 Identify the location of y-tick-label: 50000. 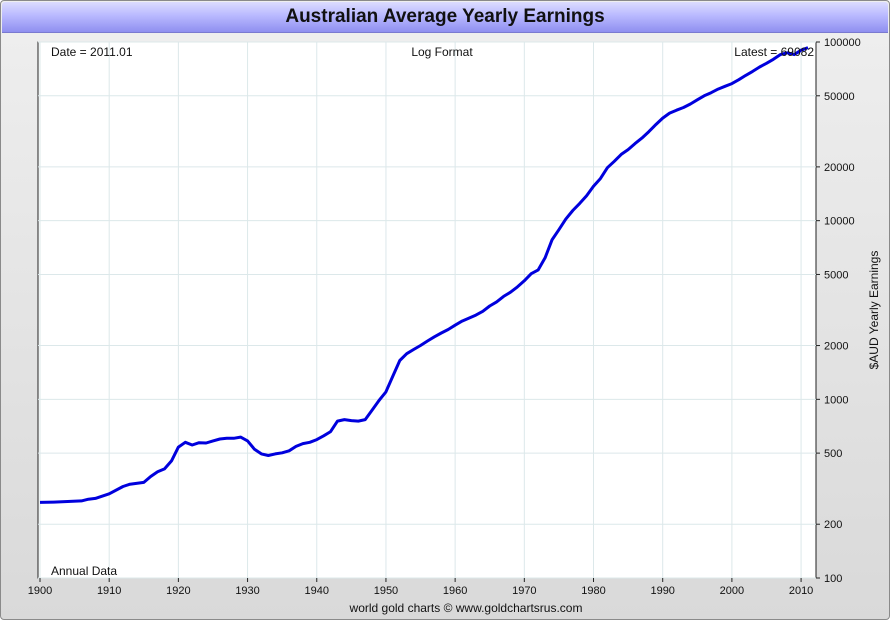
(839, 97).